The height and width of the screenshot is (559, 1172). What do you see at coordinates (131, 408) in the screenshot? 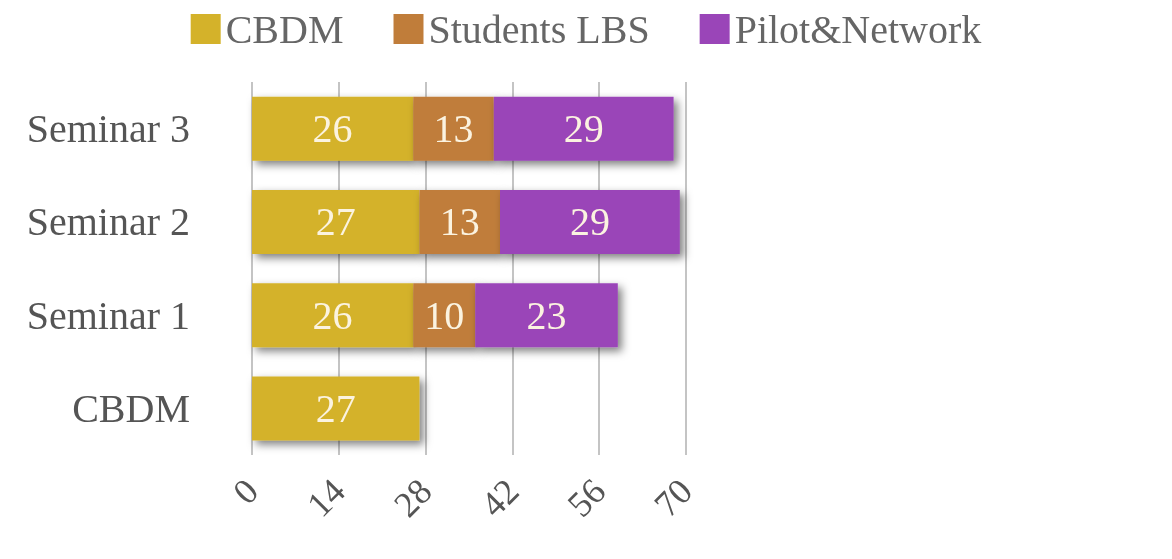
I see `y-tick-label: CBDM` at bounding box center [131, 408].